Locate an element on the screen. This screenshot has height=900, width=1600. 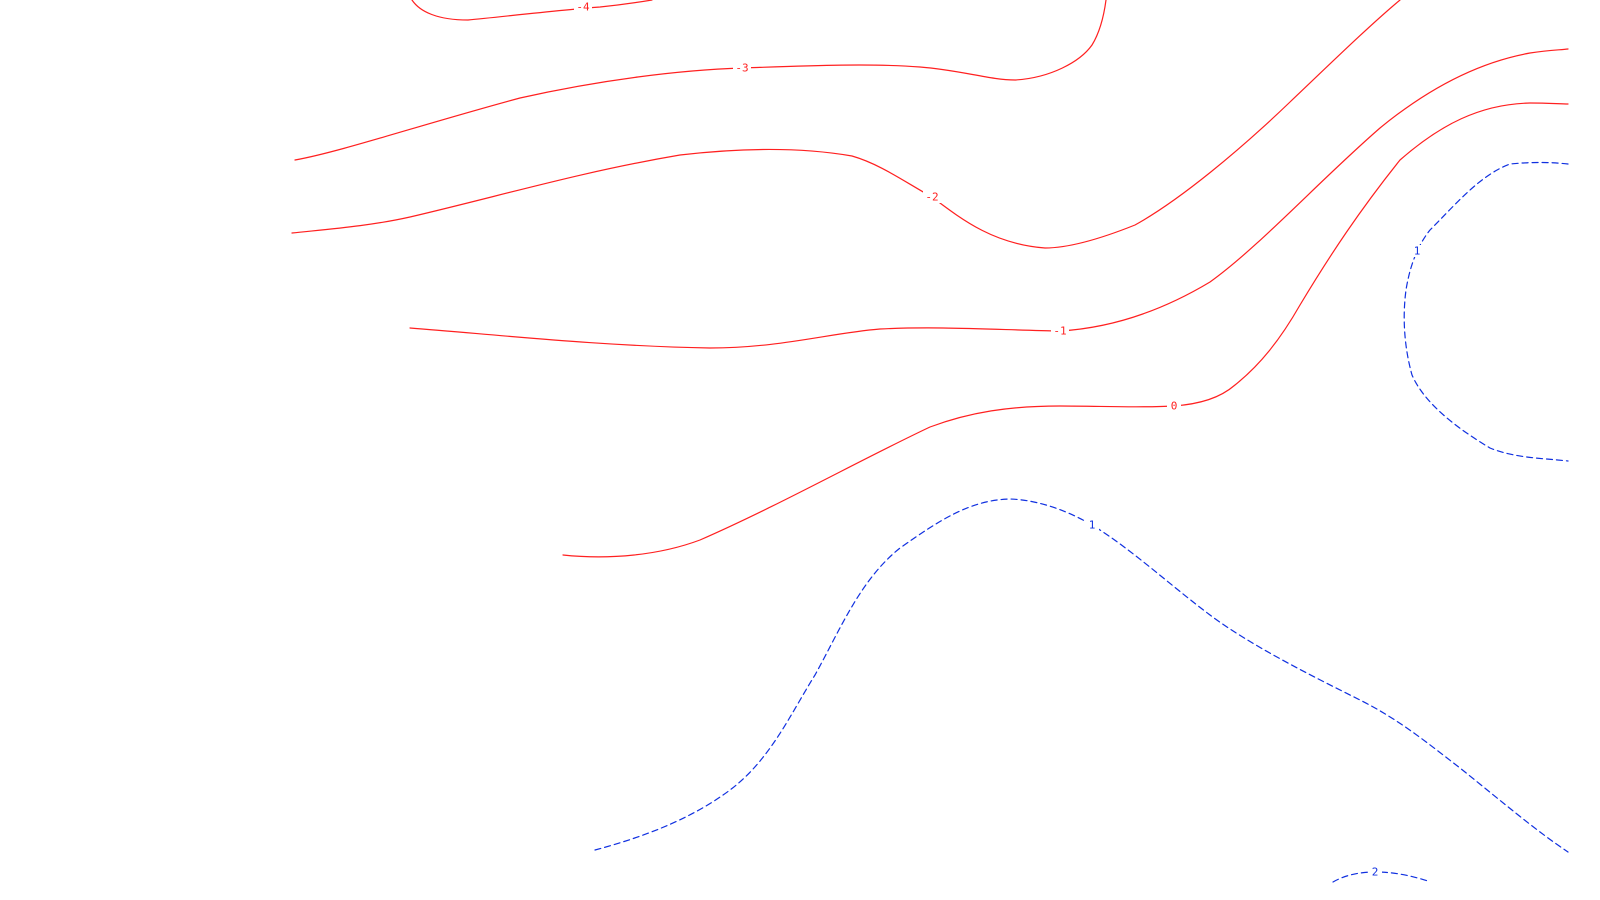
contour-label-zero: 0 is located at coordinates (1174, 406).